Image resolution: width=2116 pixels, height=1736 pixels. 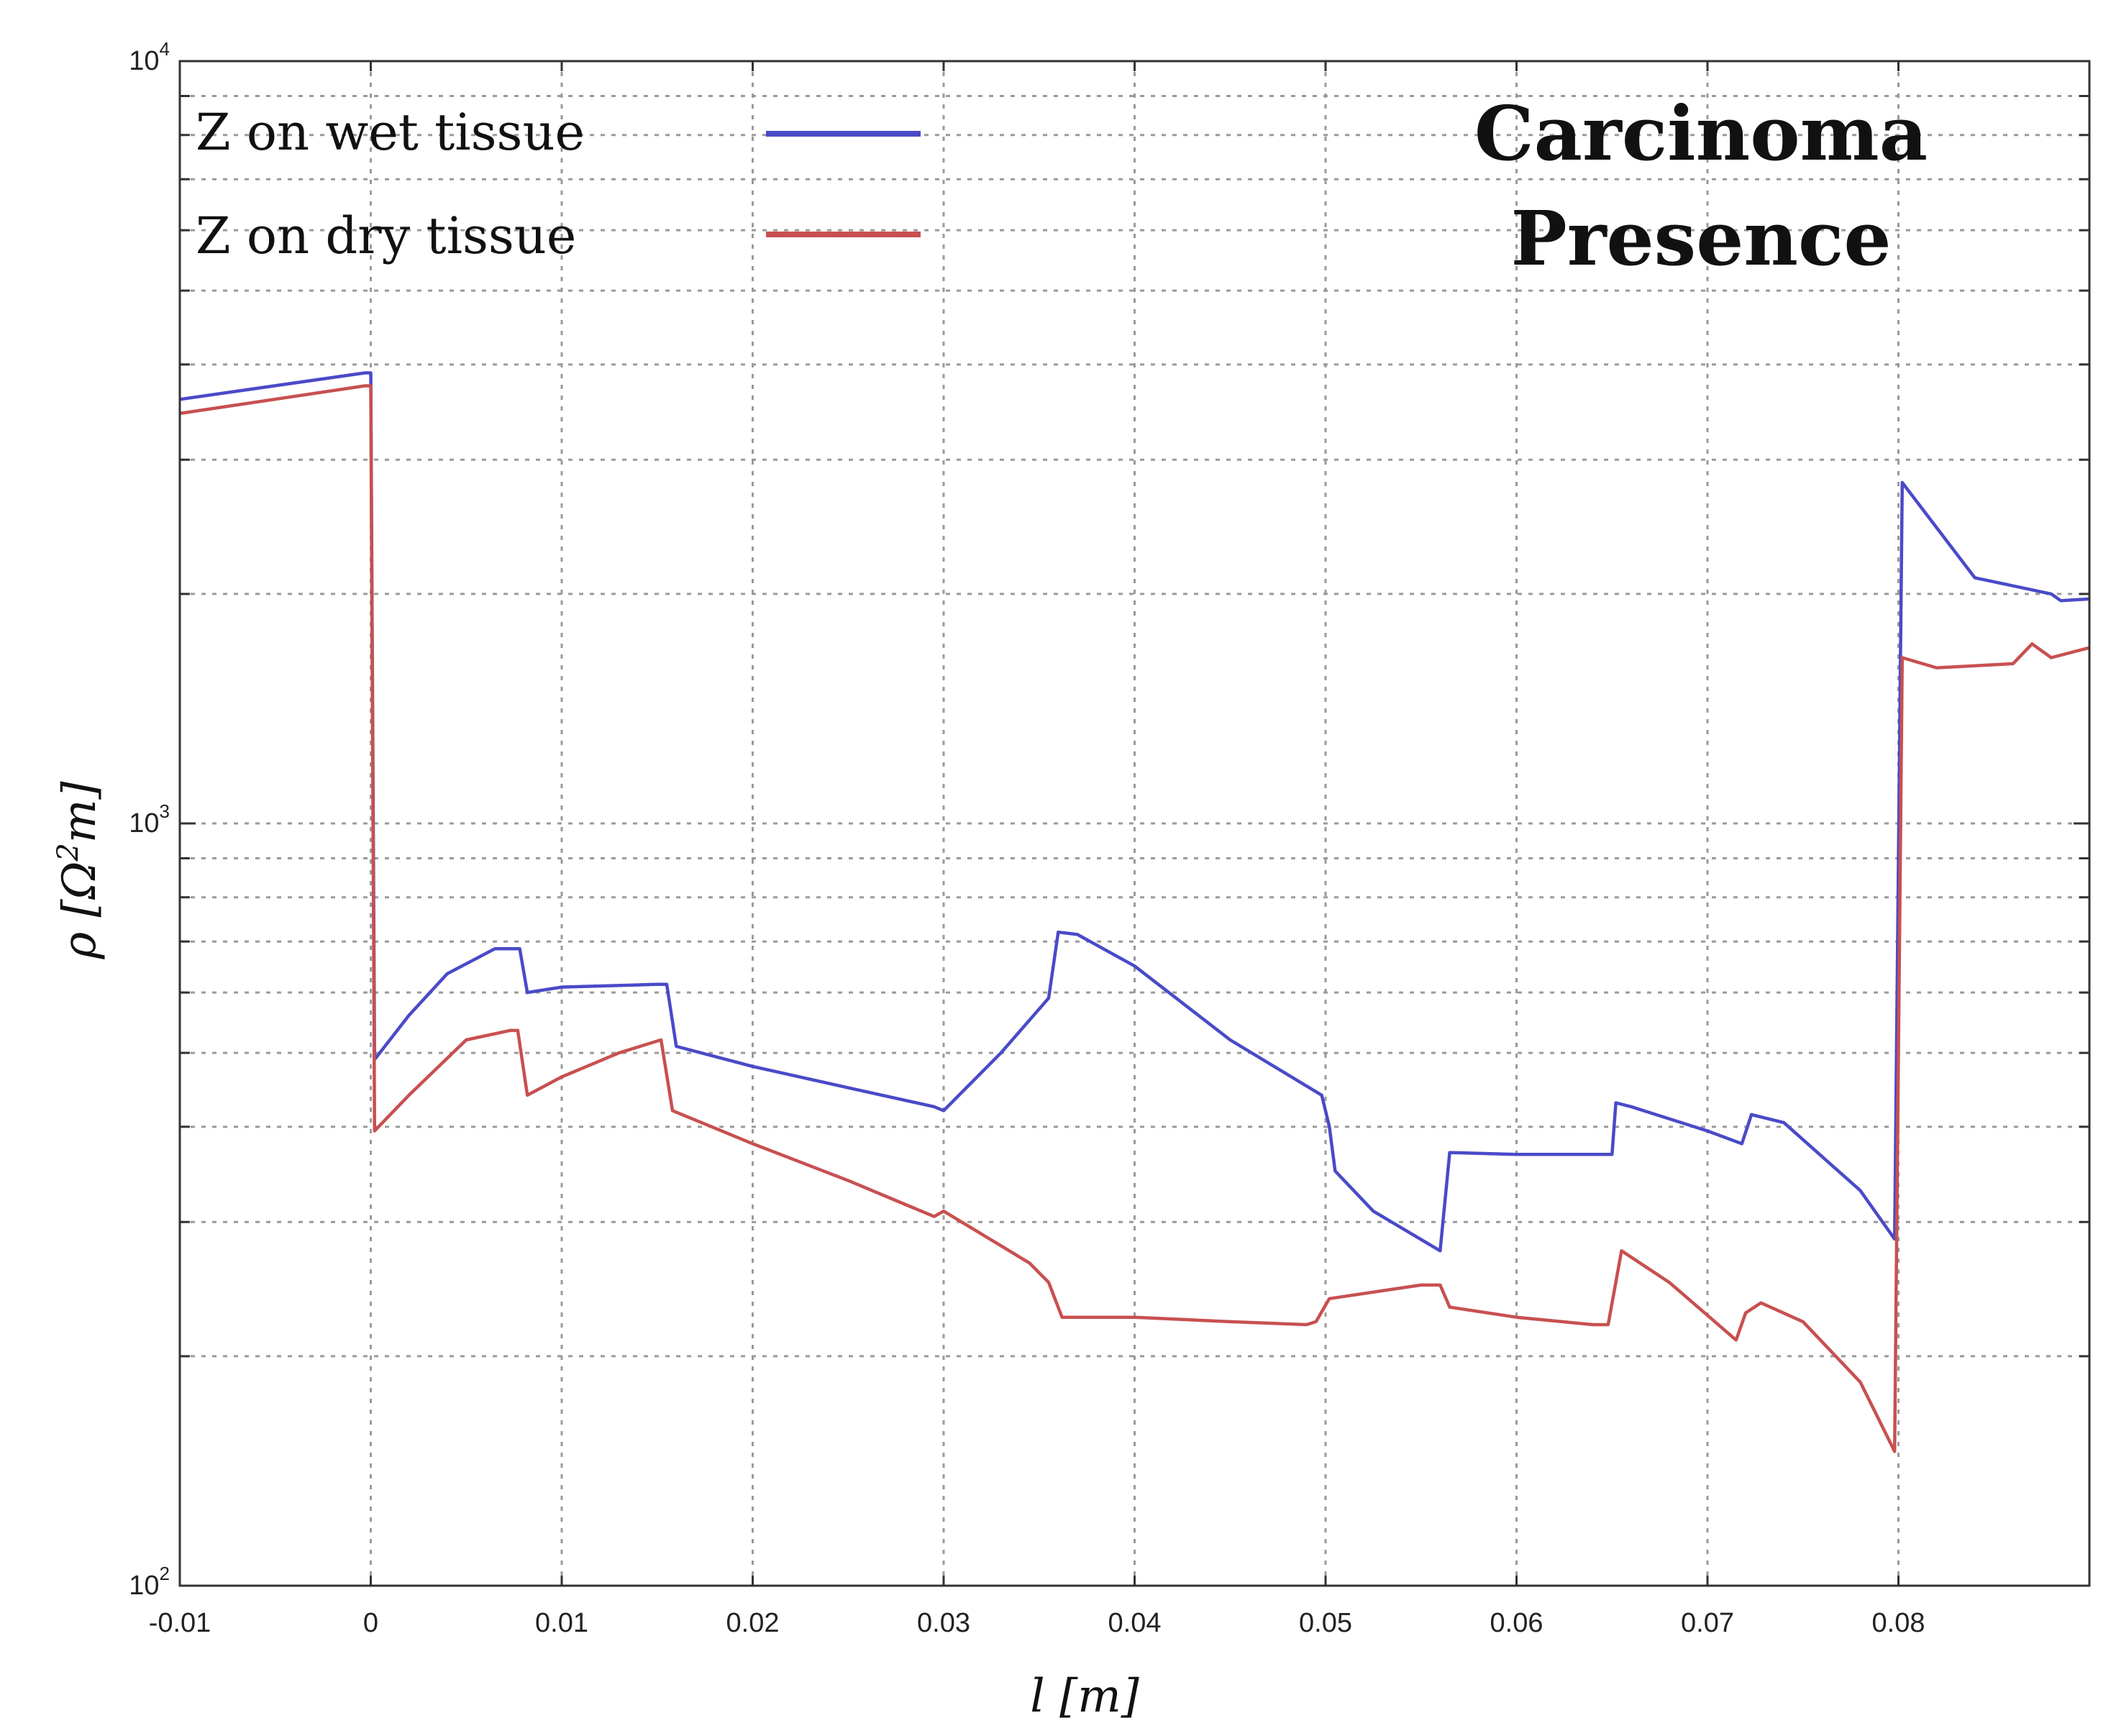 I want to click on x-tick-label: 0.01, so click(x=561, y=1623).